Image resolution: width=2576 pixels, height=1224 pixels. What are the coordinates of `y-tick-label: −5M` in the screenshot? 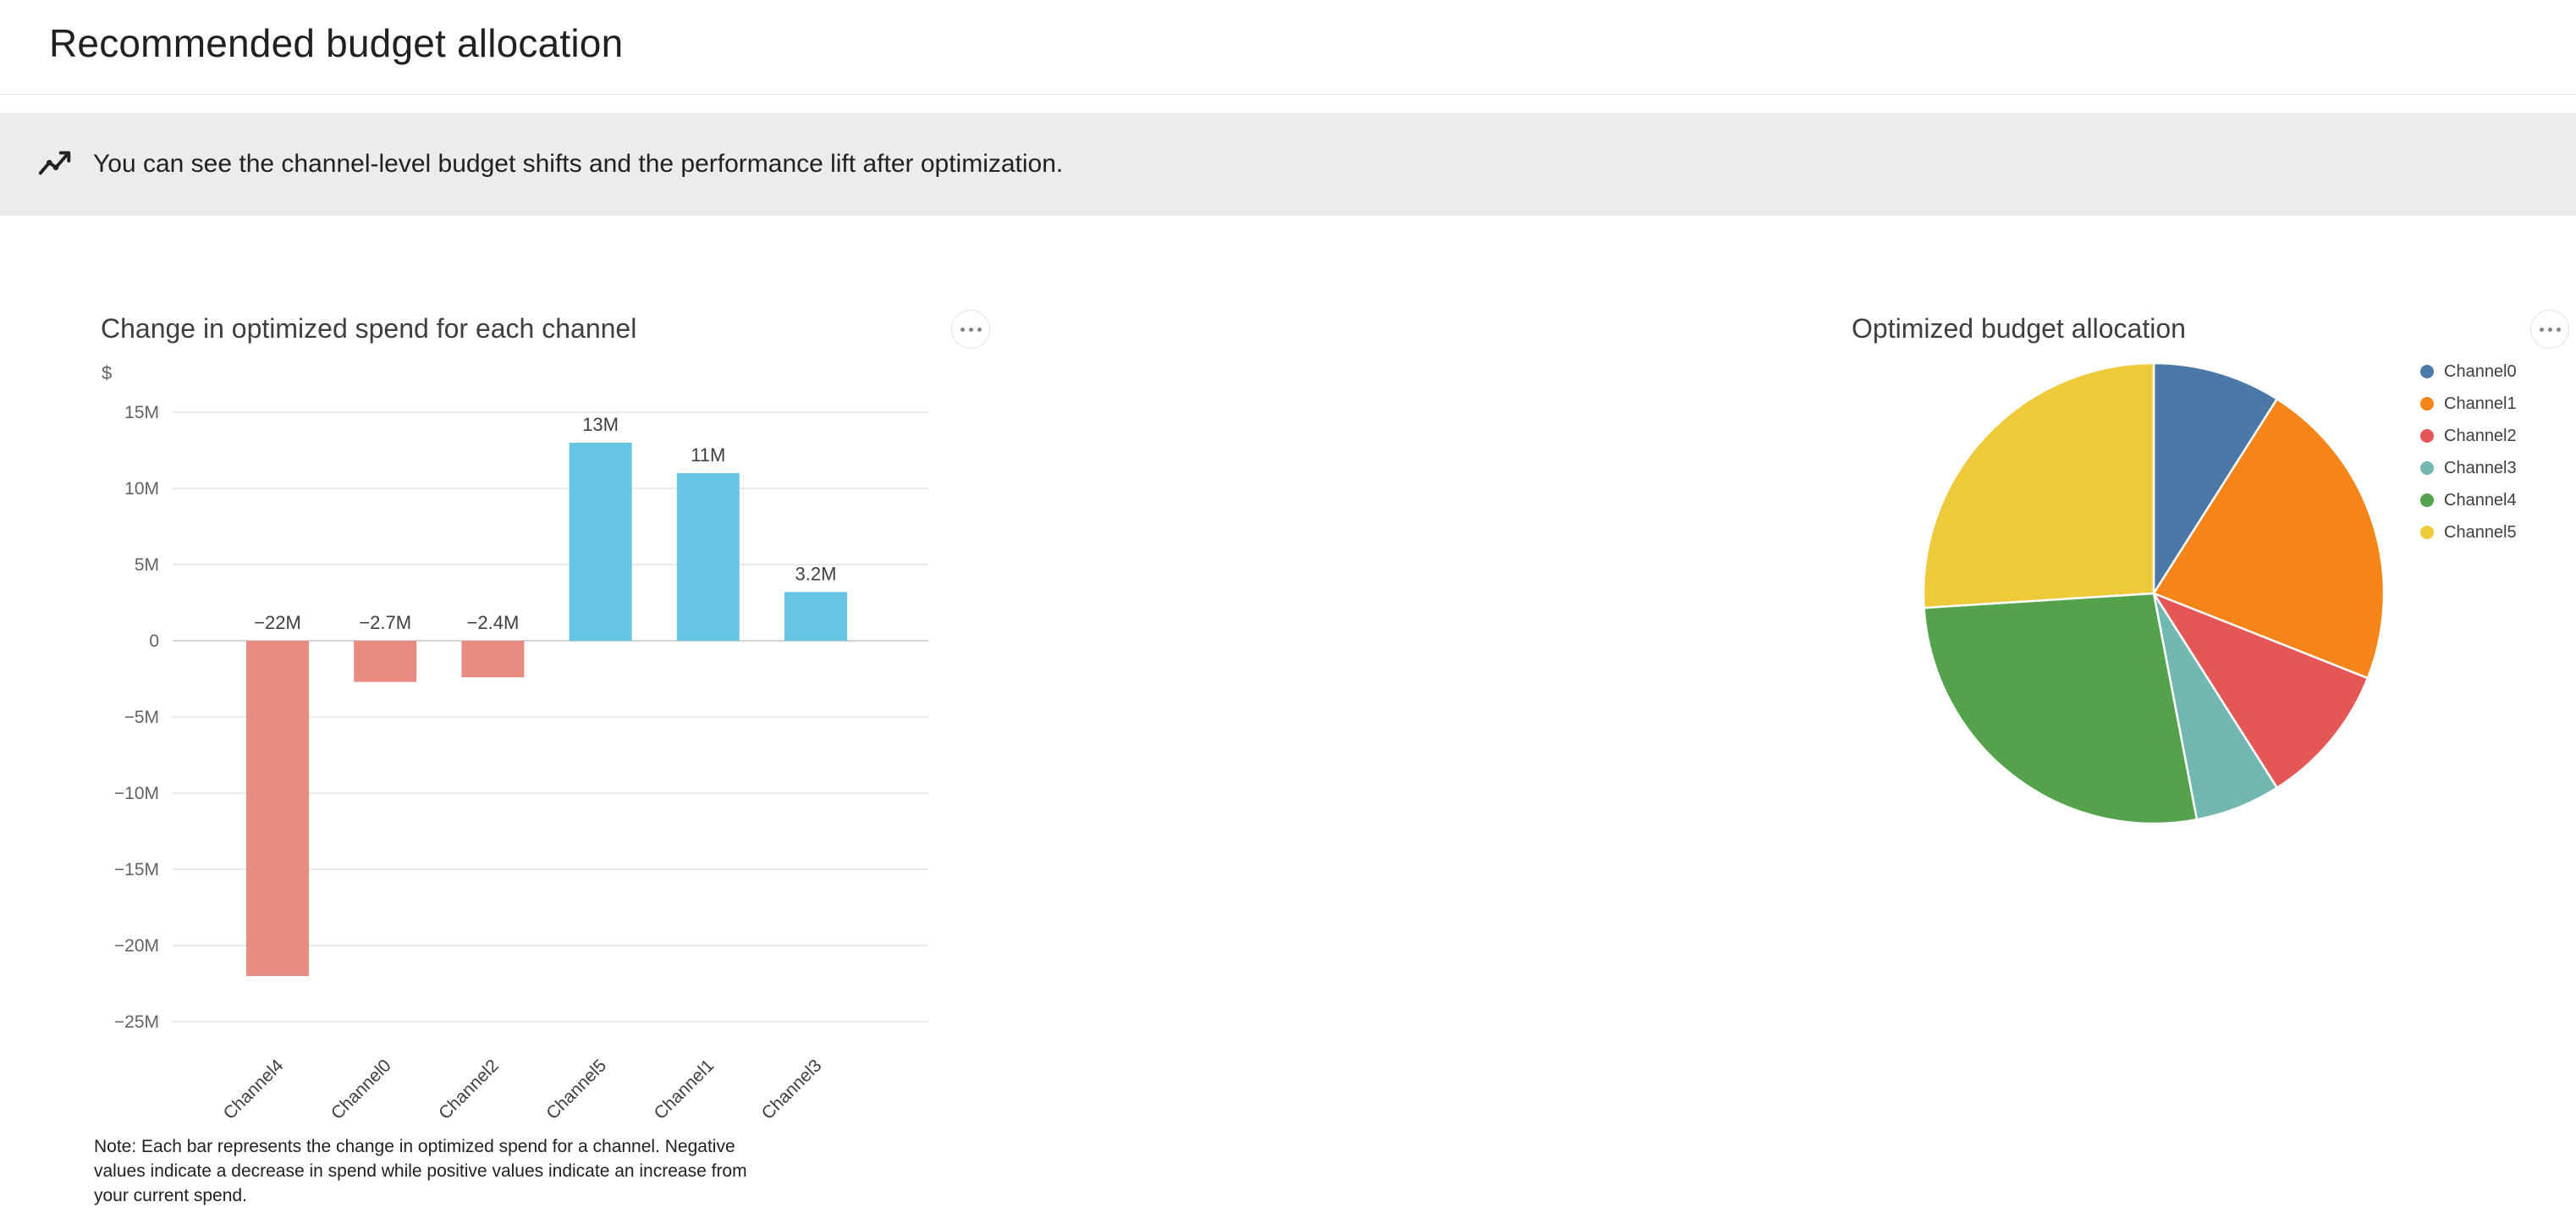 It's located at (141, 717).